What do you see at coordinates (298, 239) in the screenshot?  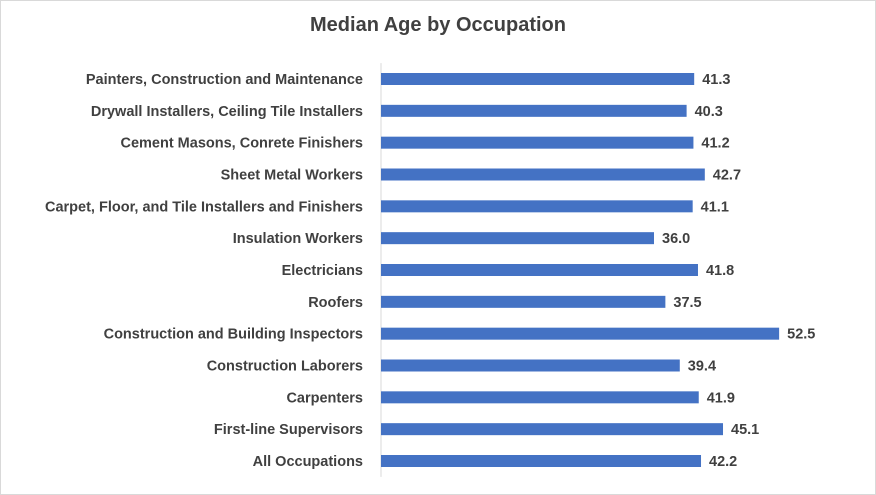 I see `category-label: Insulation Workers` at bounding box center [298, 239].